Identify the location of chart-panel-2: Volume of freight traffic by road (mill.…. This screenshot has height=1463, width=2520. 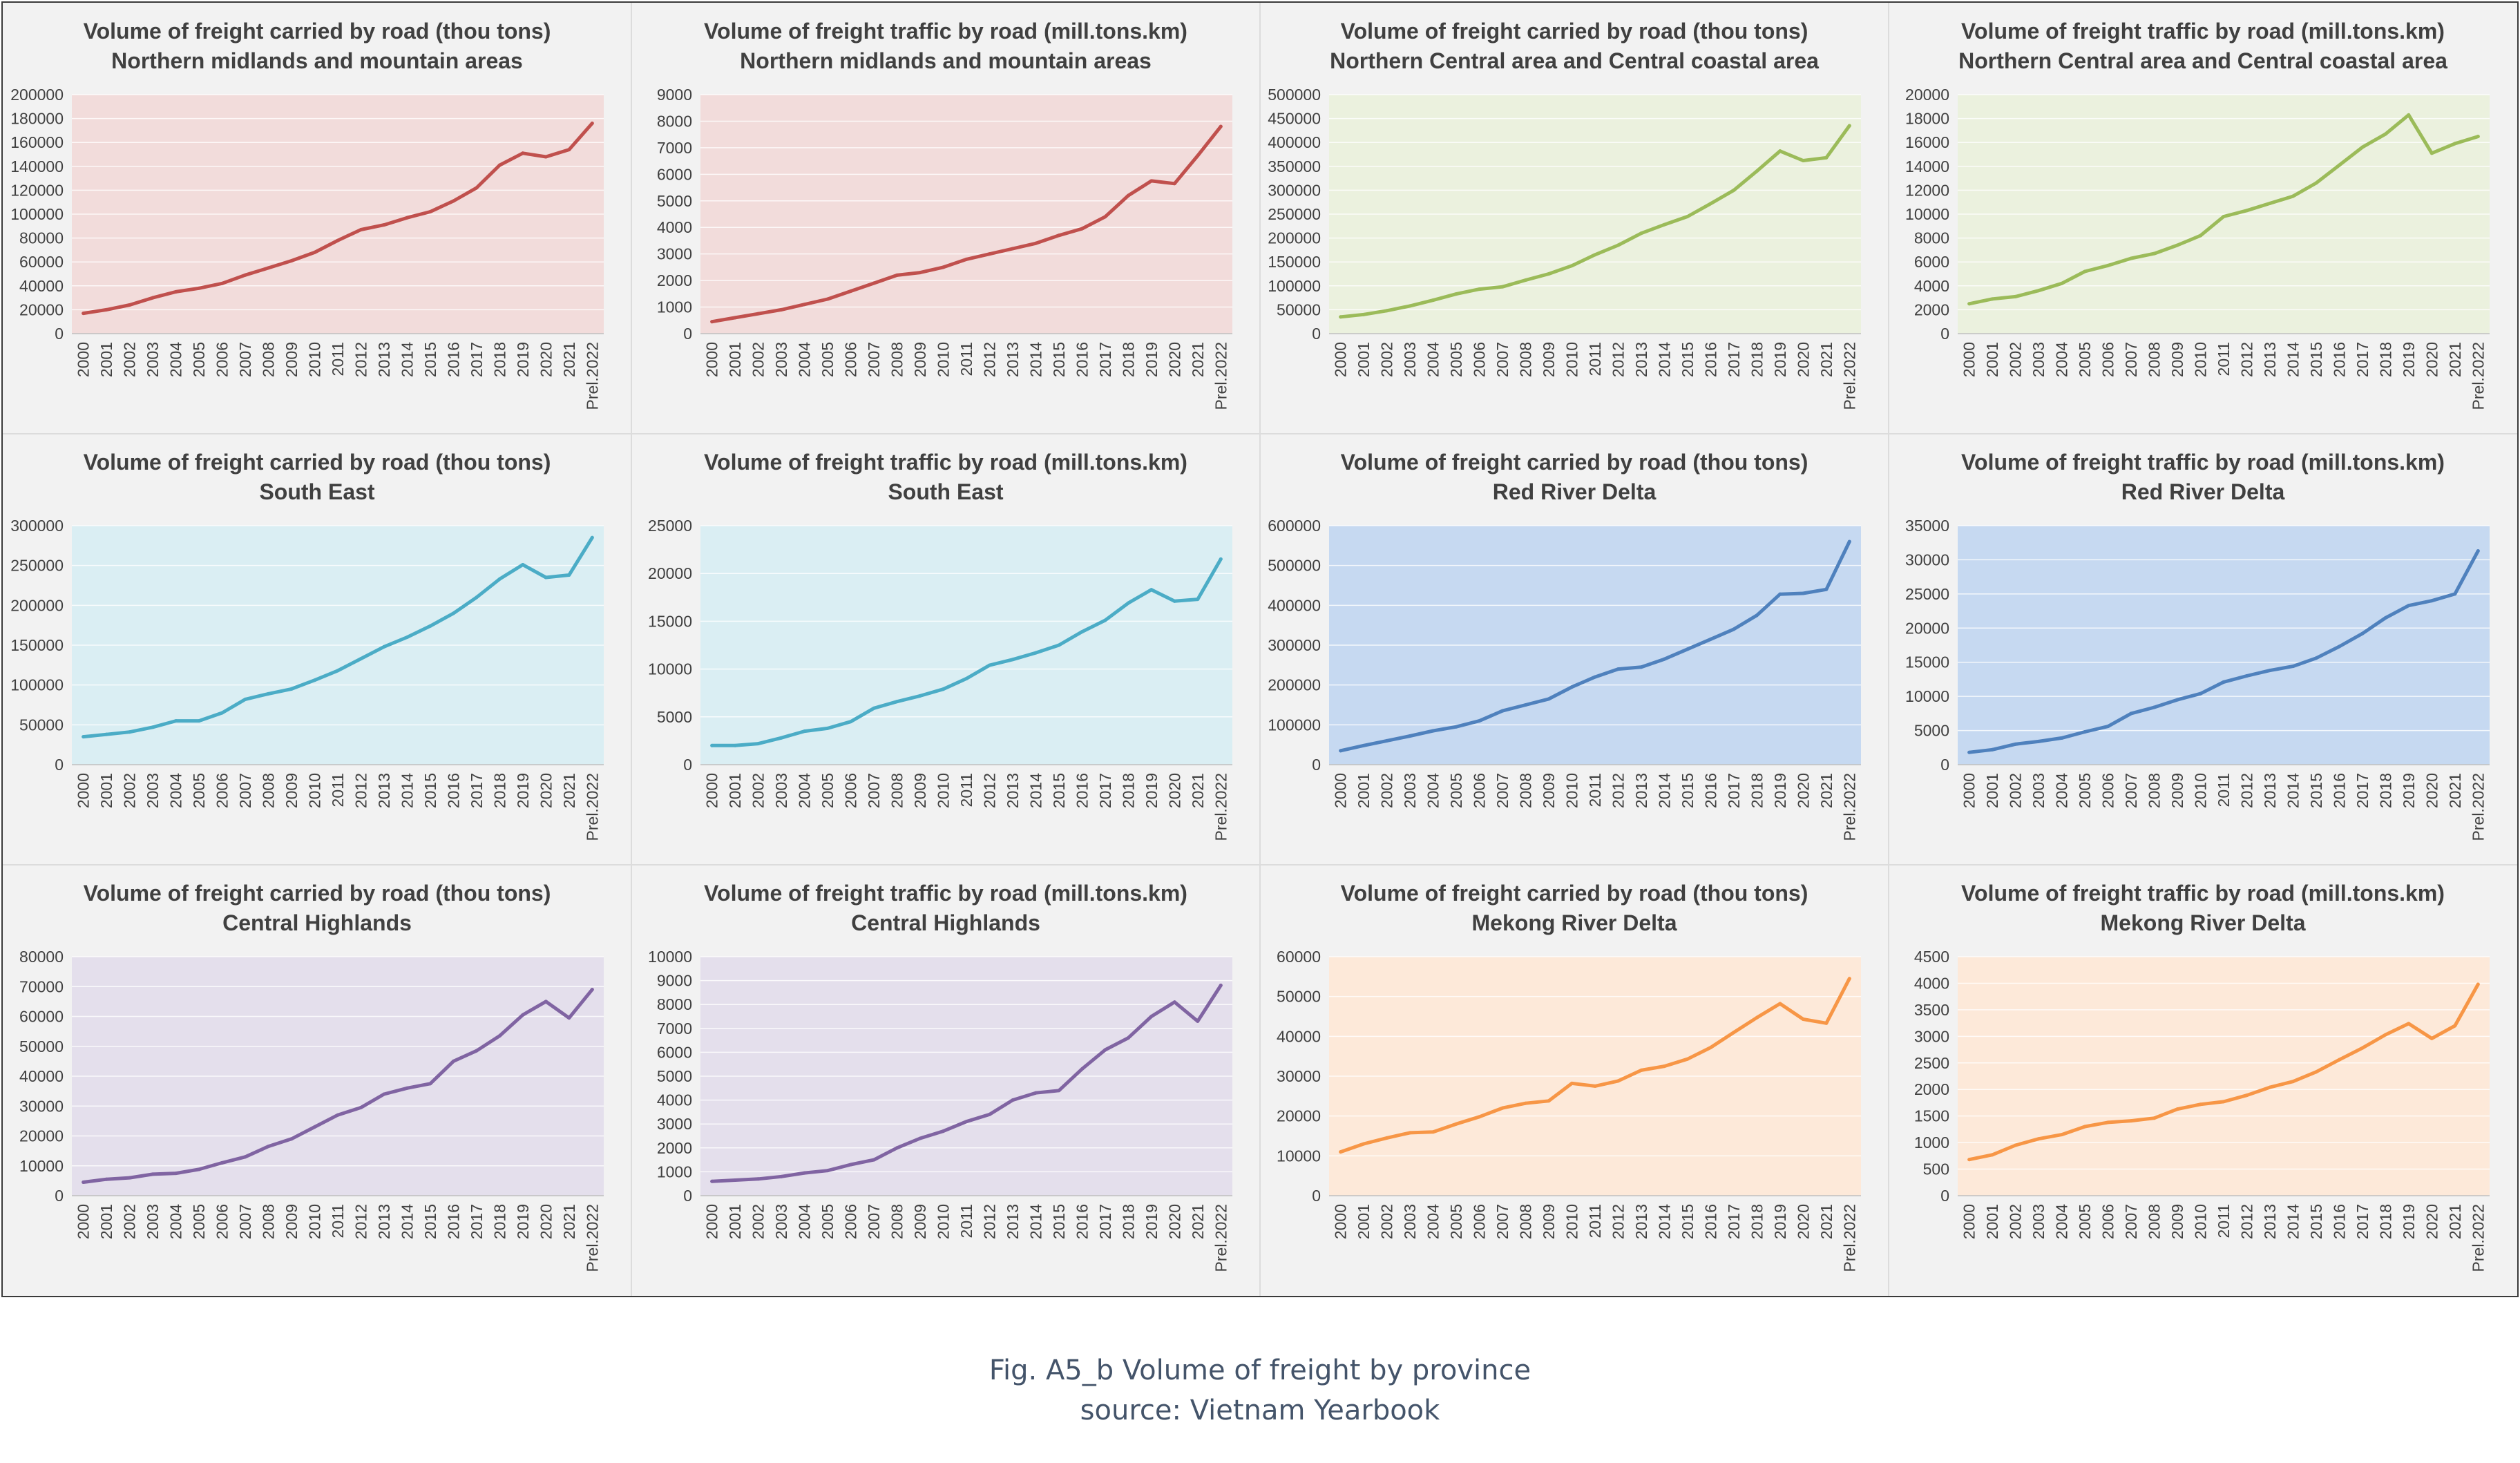
(946, 218).